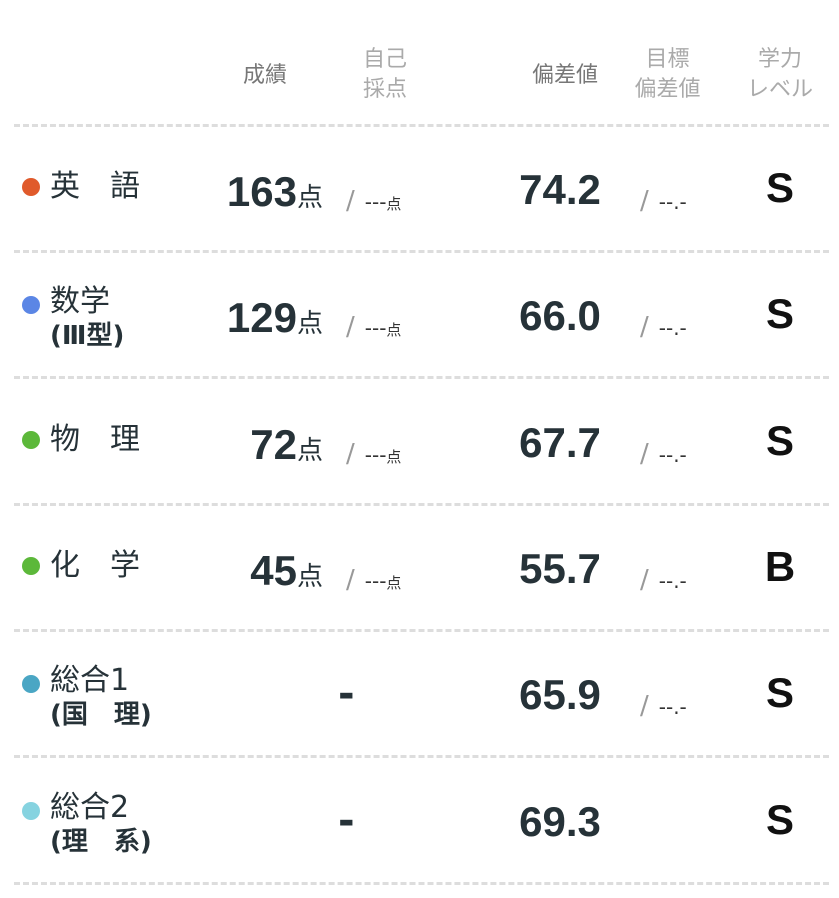  What do you see at coordinates (419, 189) in the screenshot?
I see `table-row: 英 語 163点 / ---点 74.2/--.- S` at bounding box center [419, 189].